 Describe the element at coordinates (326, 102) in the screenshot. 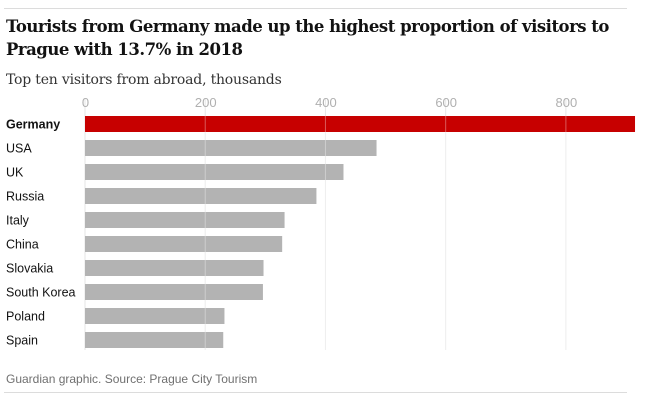

I see `x-tick-label: 400` at that location.